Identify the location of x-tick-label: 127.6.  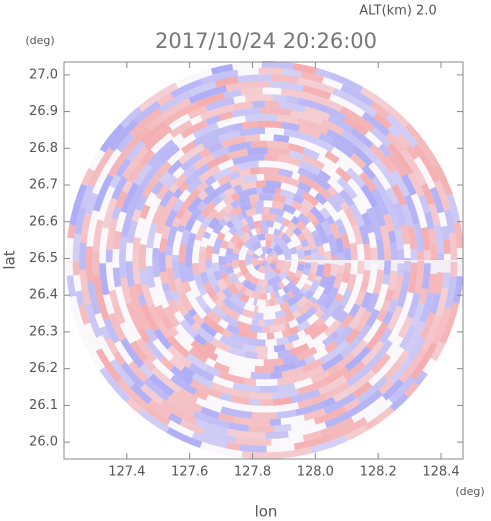
(189, 472).